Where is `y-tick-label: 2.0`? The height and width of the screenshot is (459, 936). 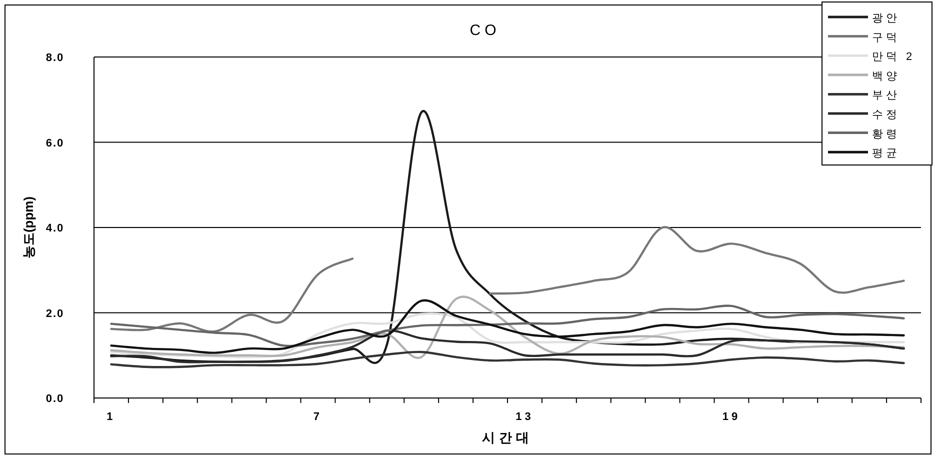
y-tick-label: 2.0 is located at coordinates (55, 314).